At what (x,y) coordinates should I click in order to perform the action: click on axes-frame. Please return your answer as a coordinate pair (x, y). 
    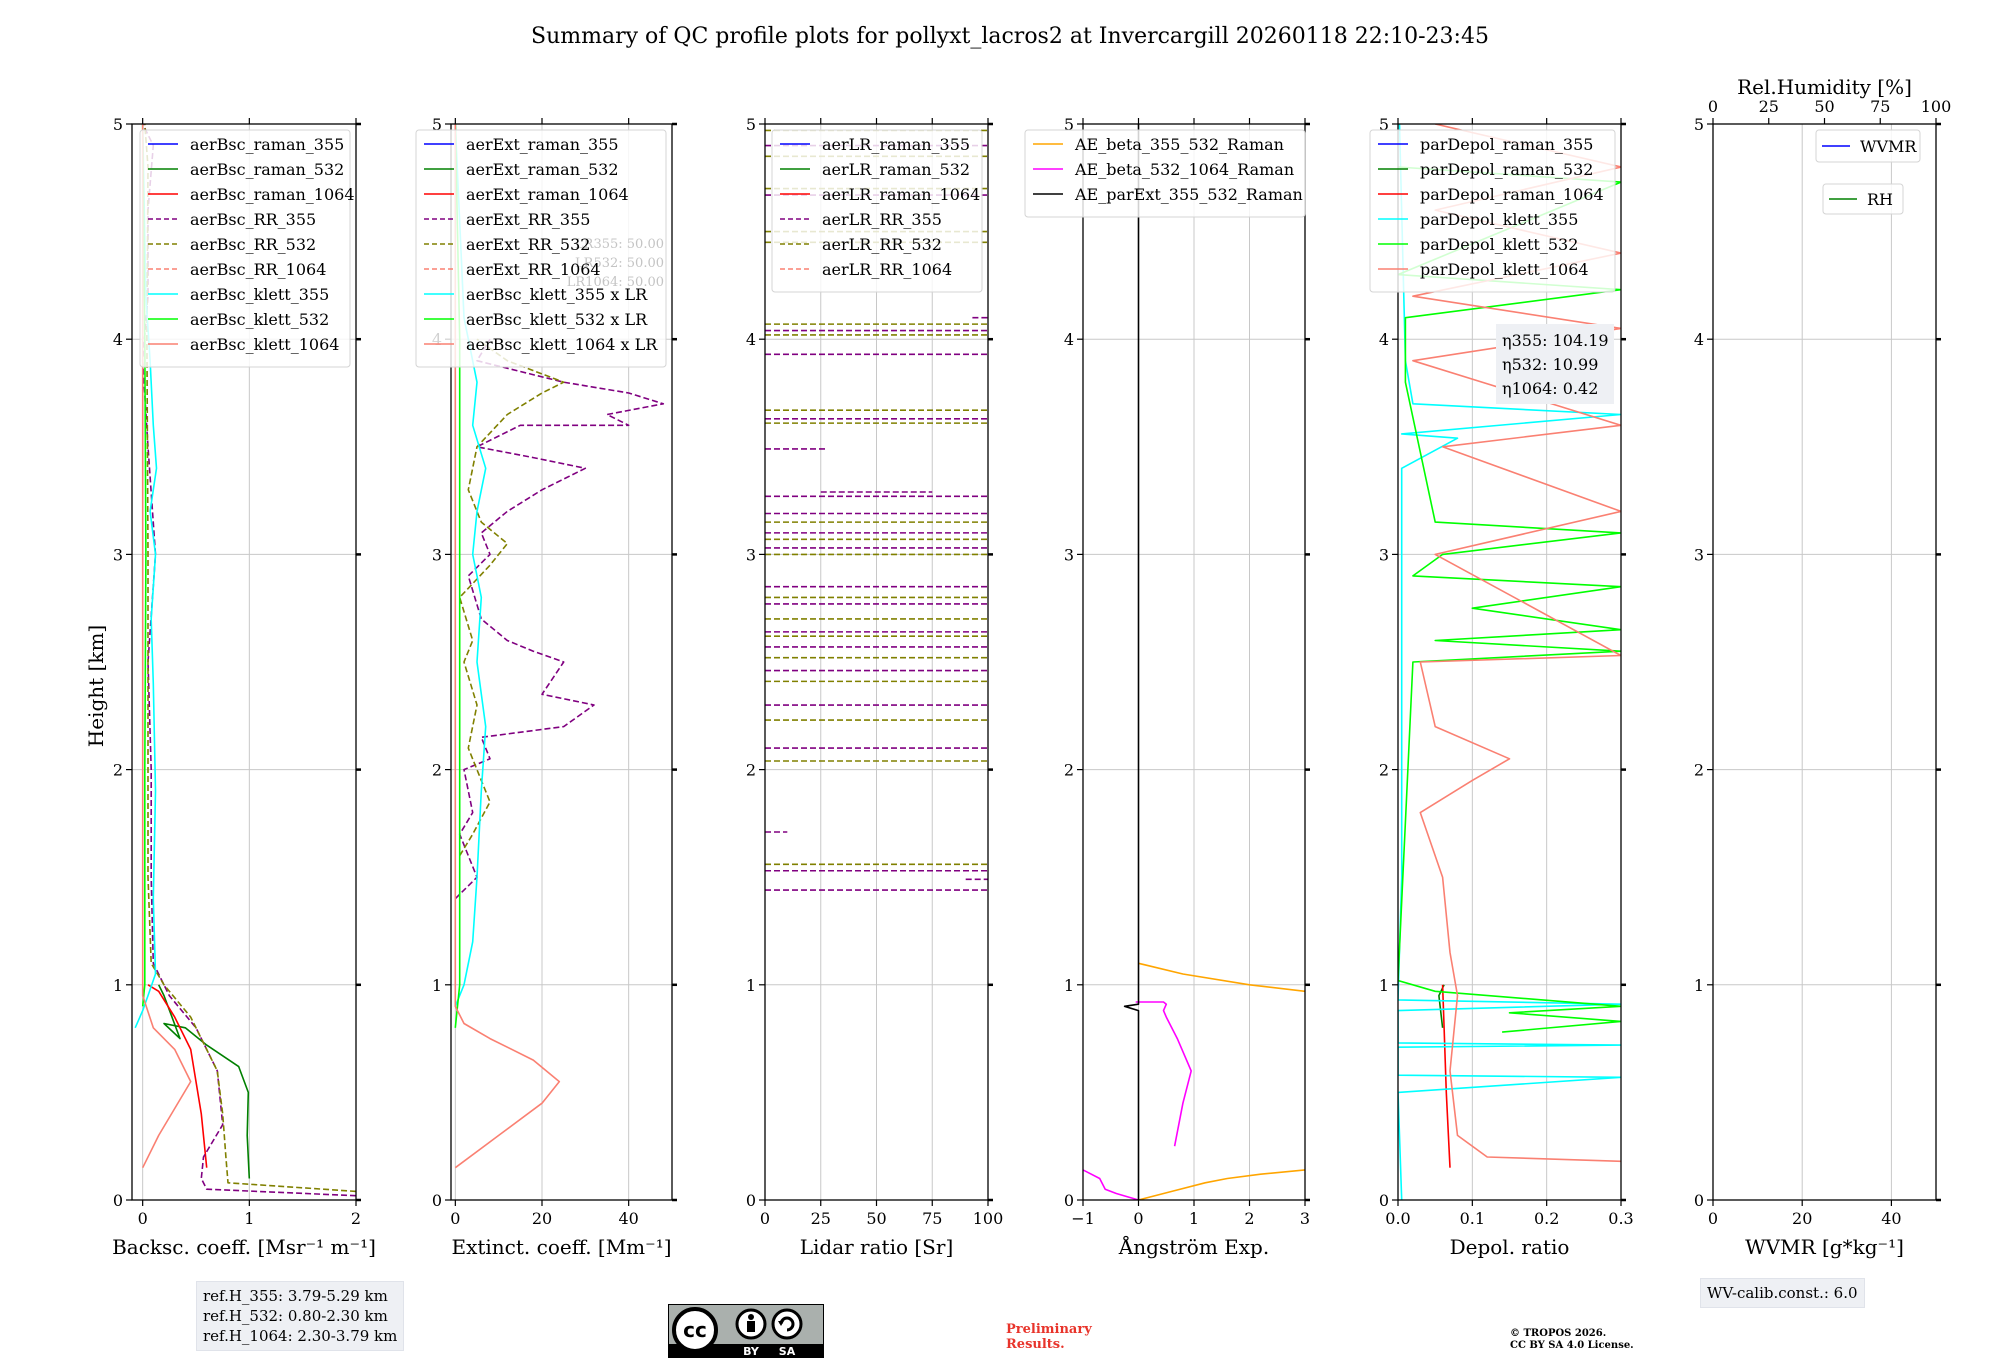
    Looking at the image, I should click on (1509, 662).